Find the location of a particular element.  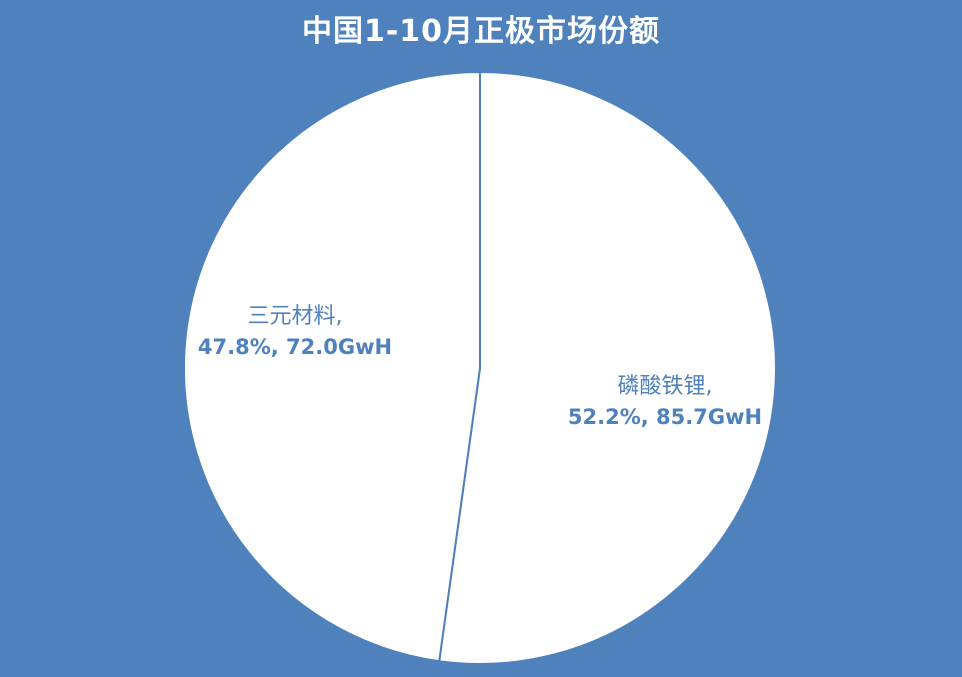

slice-name-label: 磷酸铁锂, is located at coordinates (665, 386).